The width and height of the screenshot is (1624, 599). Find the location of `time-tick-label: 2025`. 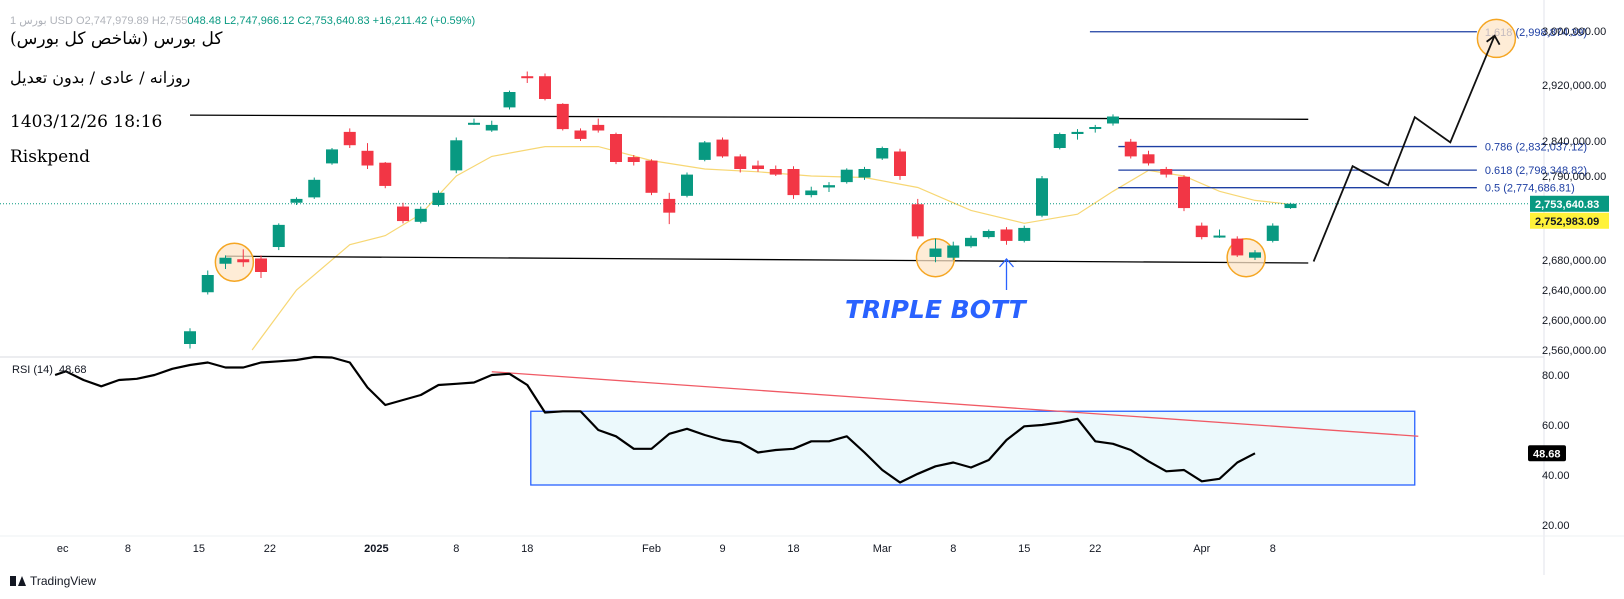

time-tick-label: 2025 is located at coordinates (376, 549).